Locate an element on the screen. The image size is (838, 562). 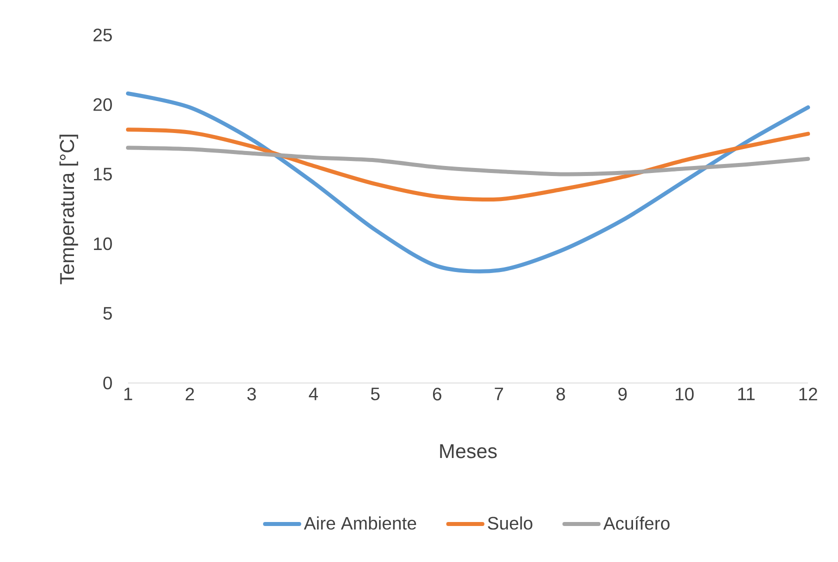
x-tick-label: 6 is located at coordinates (437, 394).